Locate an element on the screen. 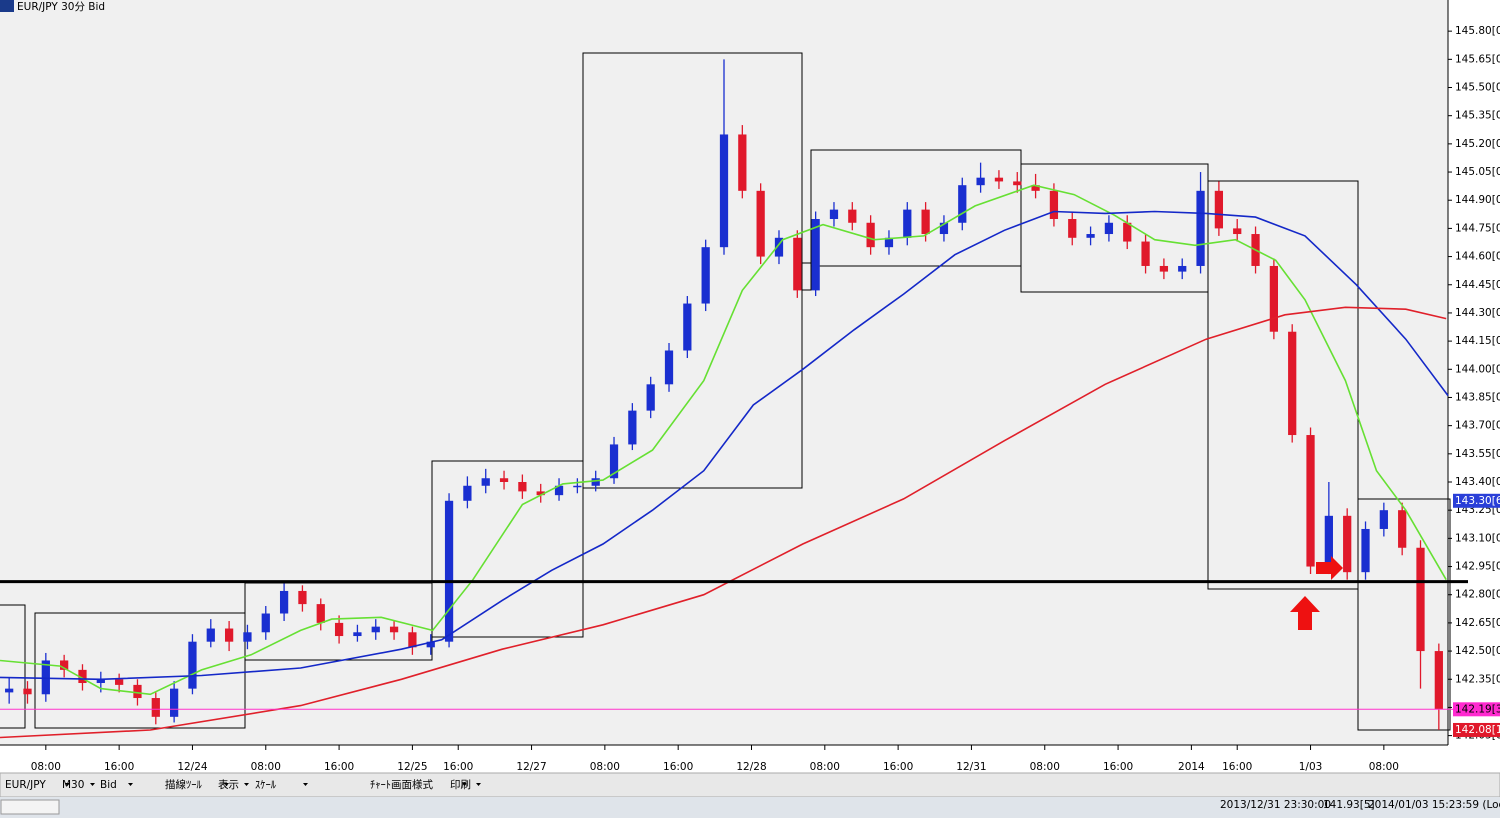 The width and height of the screenshot is (1500, 818). price-axis-panel is located at coordinates (1474, 372).